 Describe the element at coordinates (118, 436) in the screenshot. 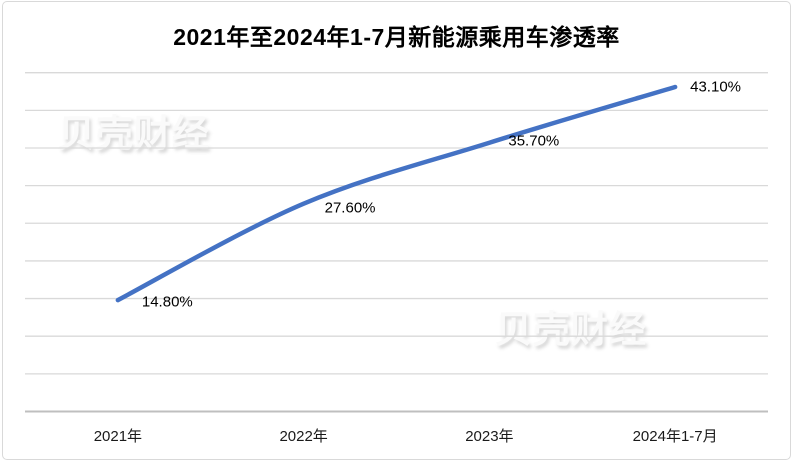

I see `x-axis-label-2021: 2021年` at that location.